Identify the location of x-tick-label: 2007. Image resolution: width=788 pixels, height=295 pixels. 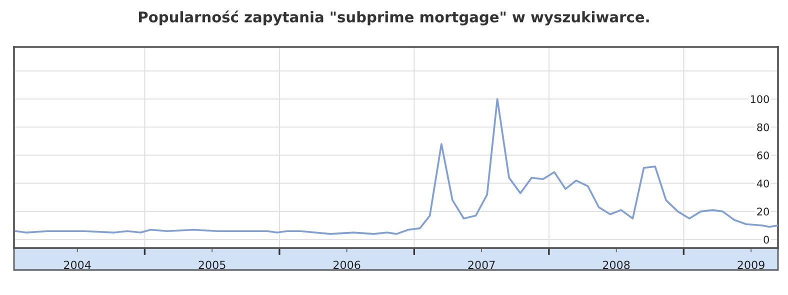
(481, 265).